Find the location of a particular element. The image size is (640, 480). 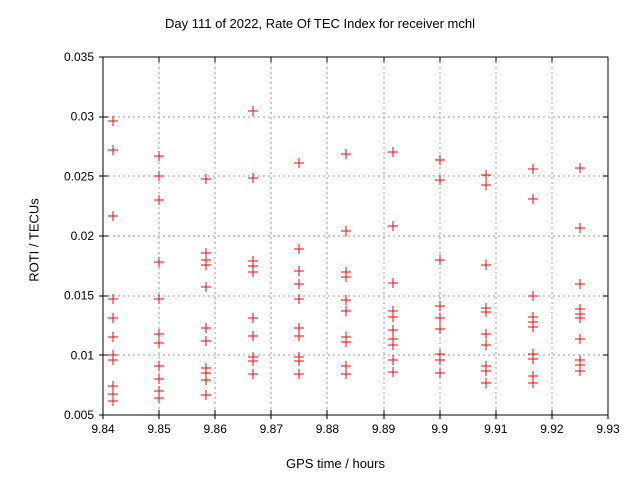

x-tick-label: 9.92 is located at coordinates (552, 429).